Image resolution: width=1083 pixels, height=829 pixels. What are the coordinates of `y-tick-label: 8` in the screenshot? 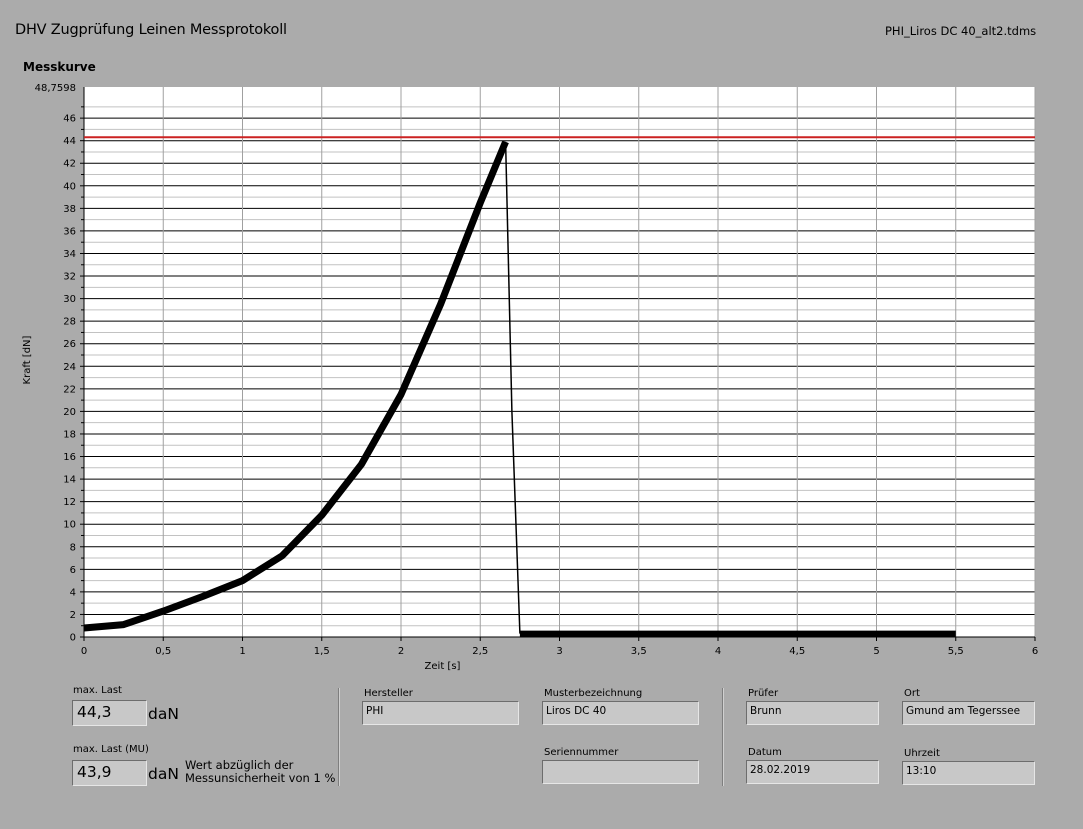 It's located at (73, 547).